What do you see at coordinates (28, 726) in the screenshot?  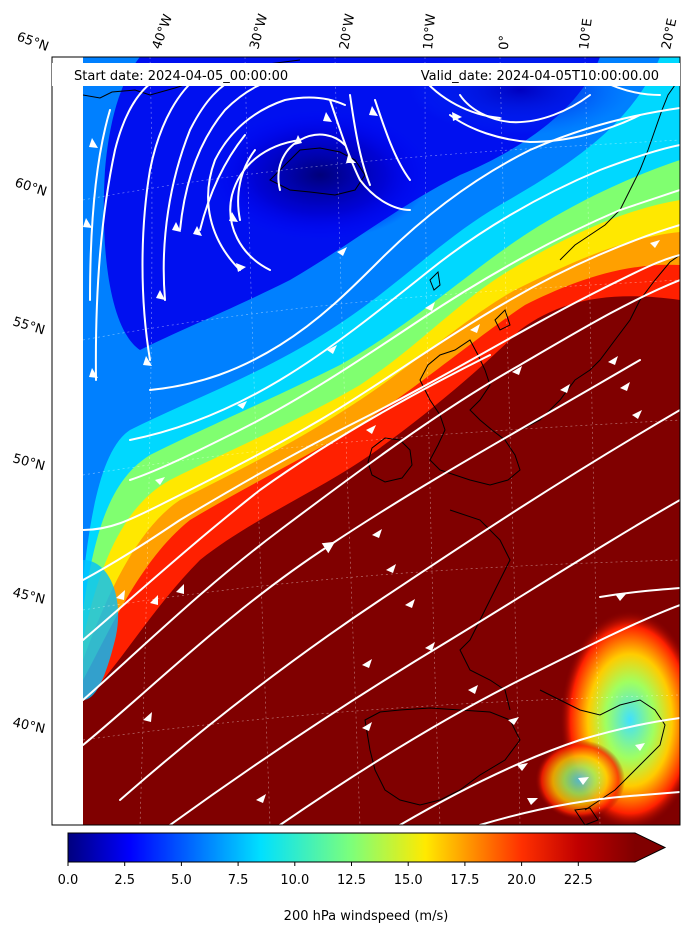 I see `lat-label-40n: 40°N` at bounding box center [28, 726].